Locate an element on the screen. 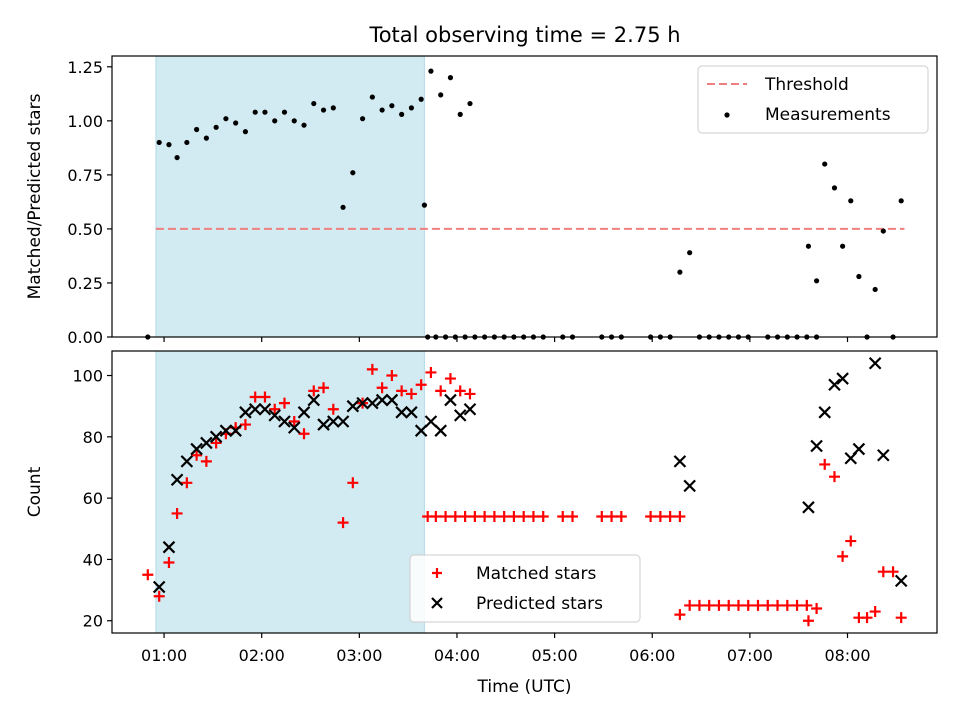 This screenshot has height=724, width=960. chart-title: Total observing time = 2.75 h is located at coordinates (524, 35).